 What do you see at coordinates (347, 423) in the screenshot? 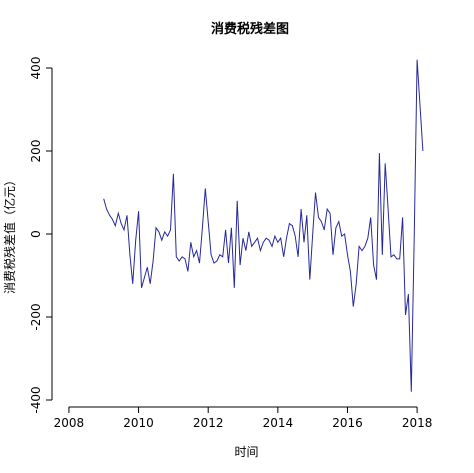
I see `x-tick-label: 2016` at bounding box center [347, 423].